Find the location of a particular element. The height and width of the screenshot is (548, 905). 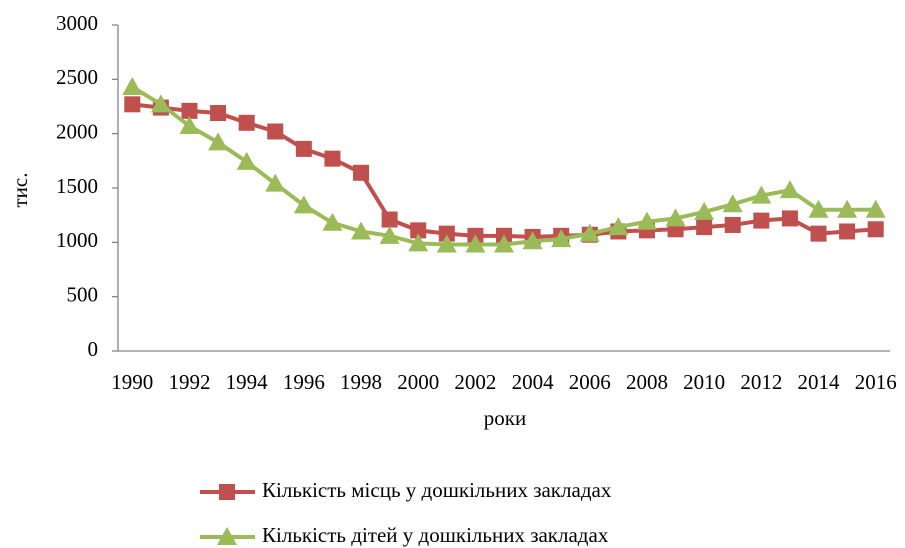

x-tick-label: 2002 is located at coordinates (475, 382).